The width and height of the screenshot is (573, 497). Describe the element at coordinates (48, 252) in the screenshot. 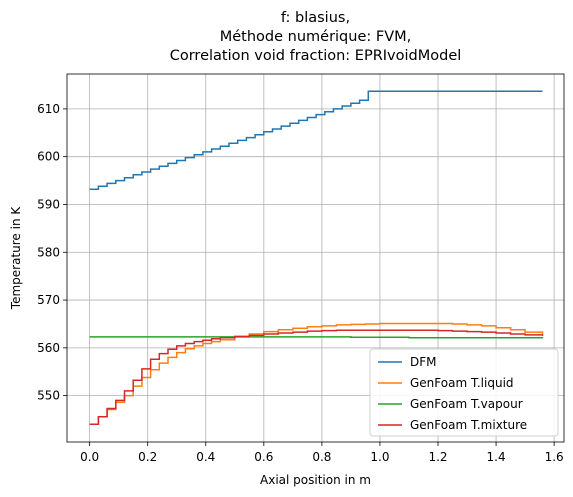

I see `y-tick-label-3: 580` at that location.